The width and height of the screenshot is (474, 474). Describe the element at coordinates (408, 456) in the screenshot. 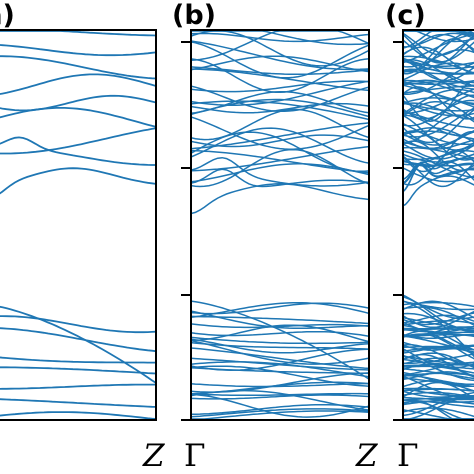

I see `panel-c-gamma-tick-label: Γ` at that location.